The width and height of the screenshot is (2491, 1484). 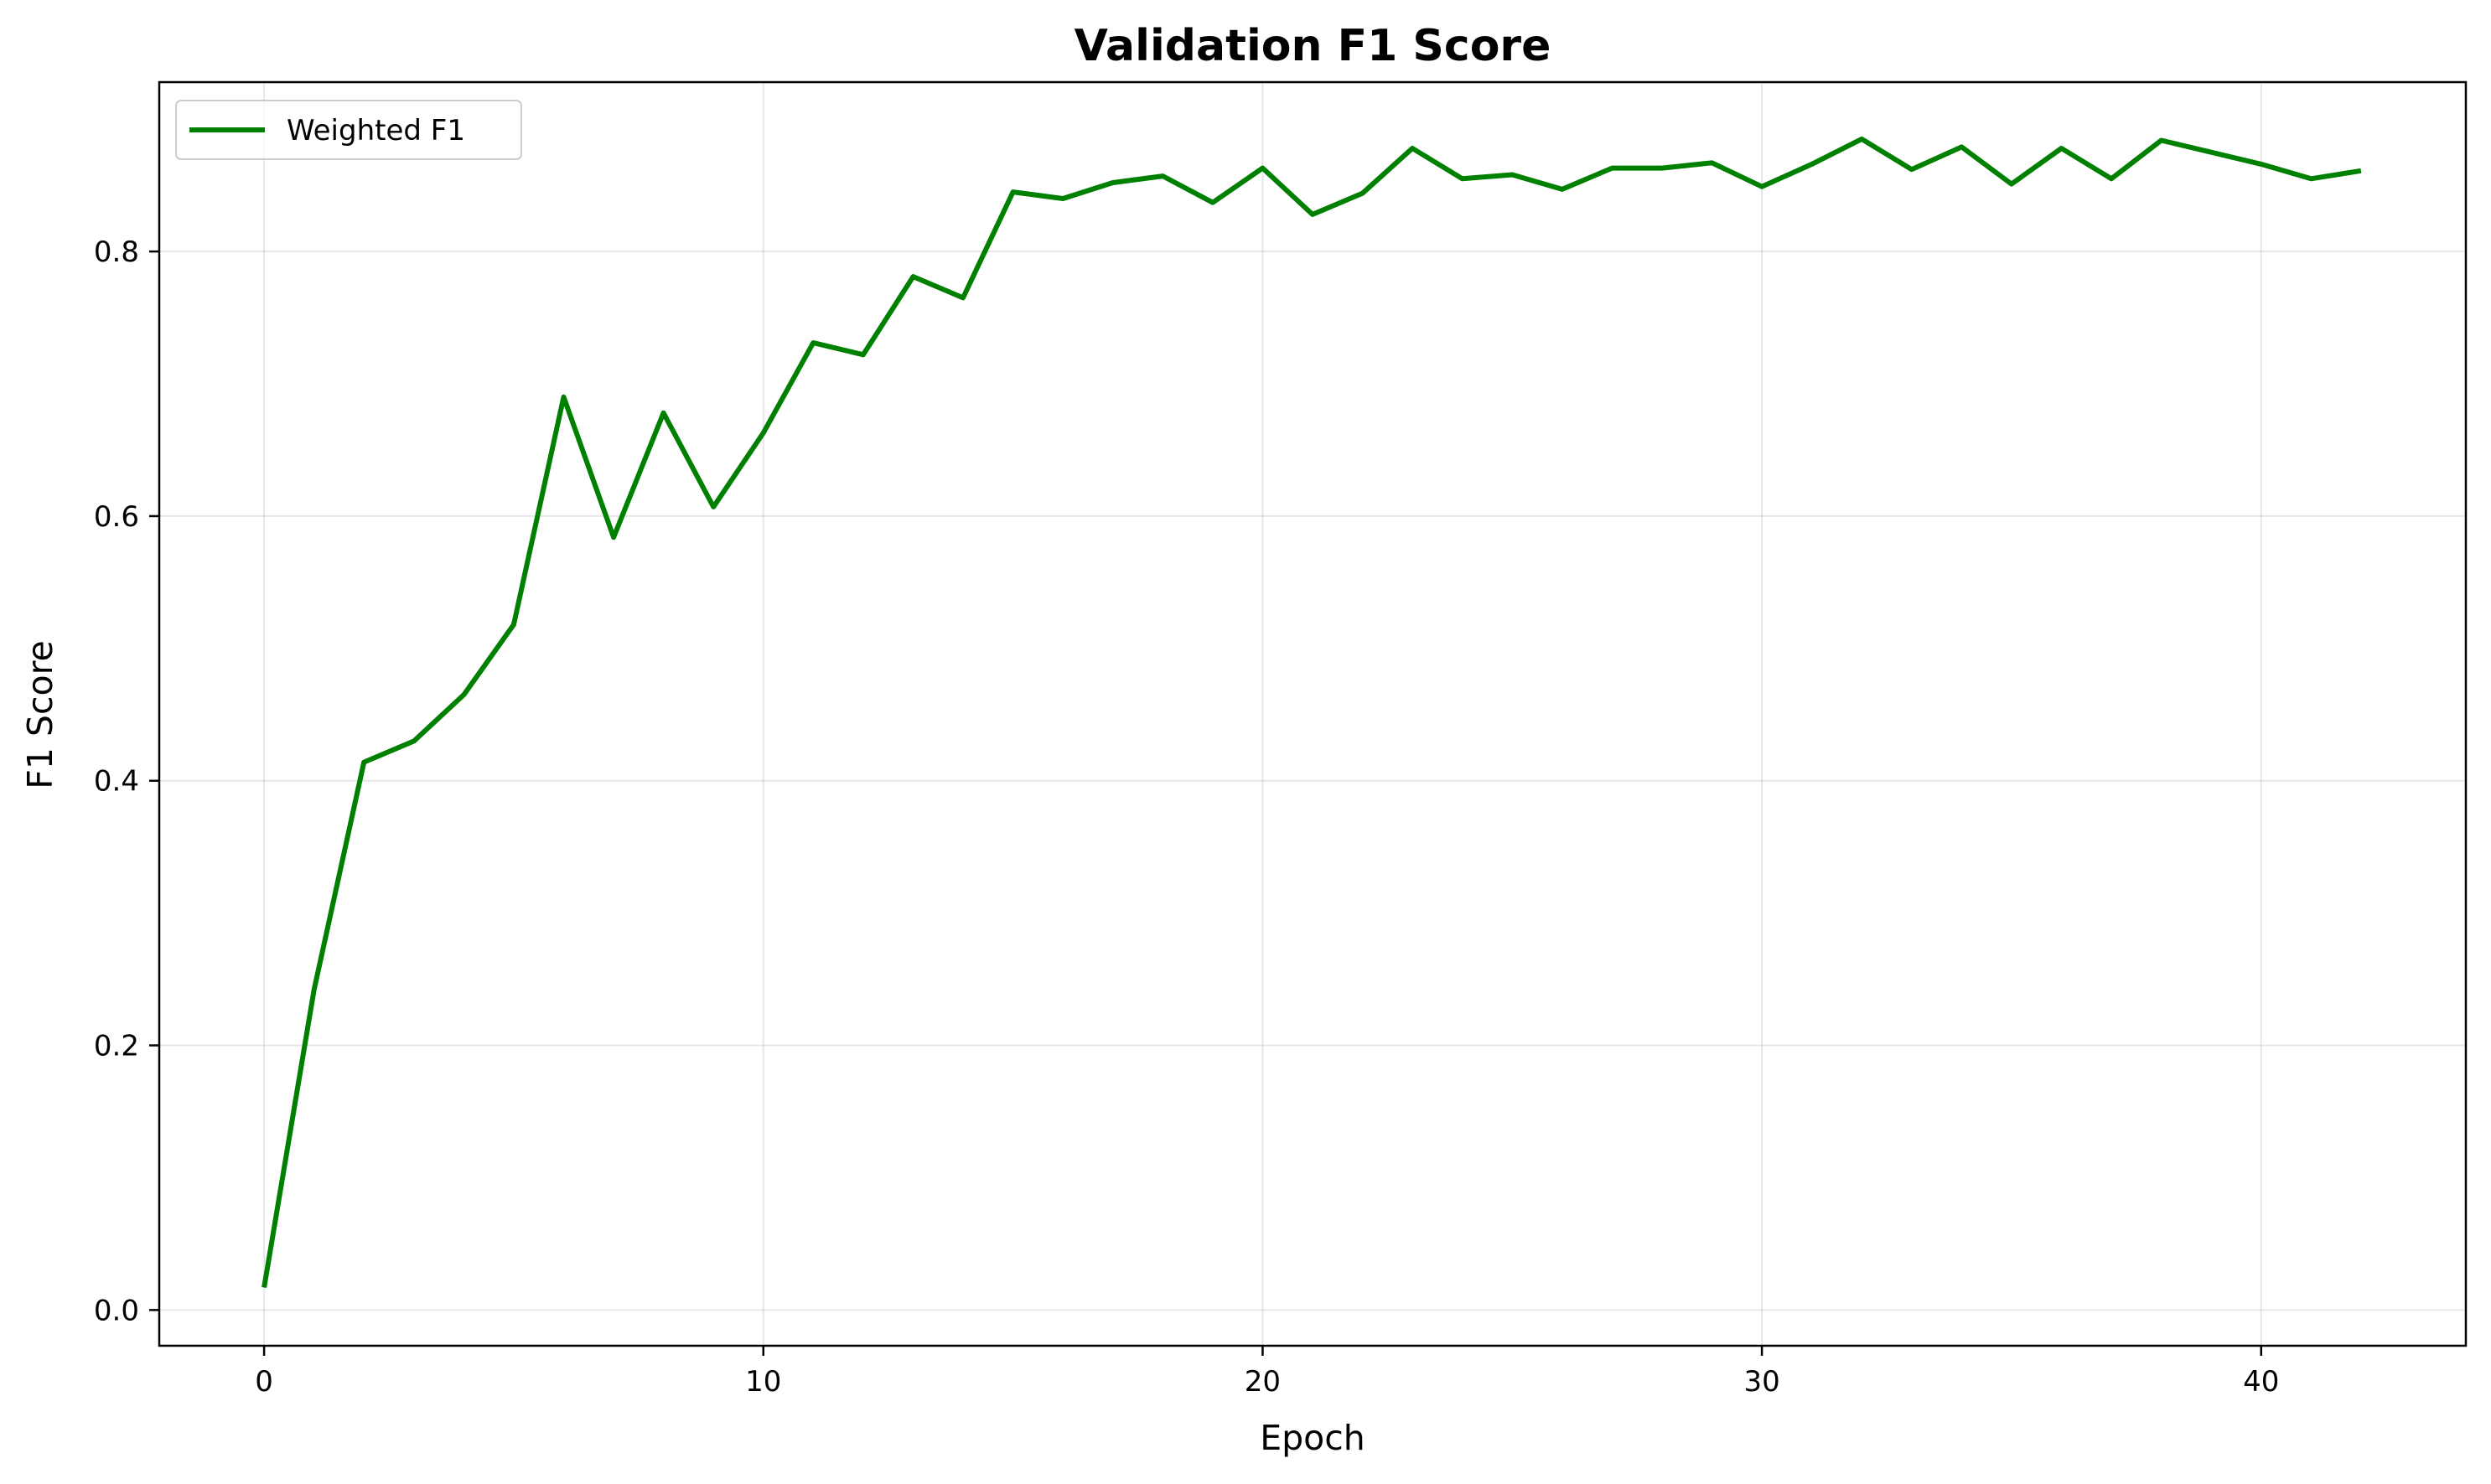 I want to click on x-tick-label: 40, so click(x=2261, y=1382).